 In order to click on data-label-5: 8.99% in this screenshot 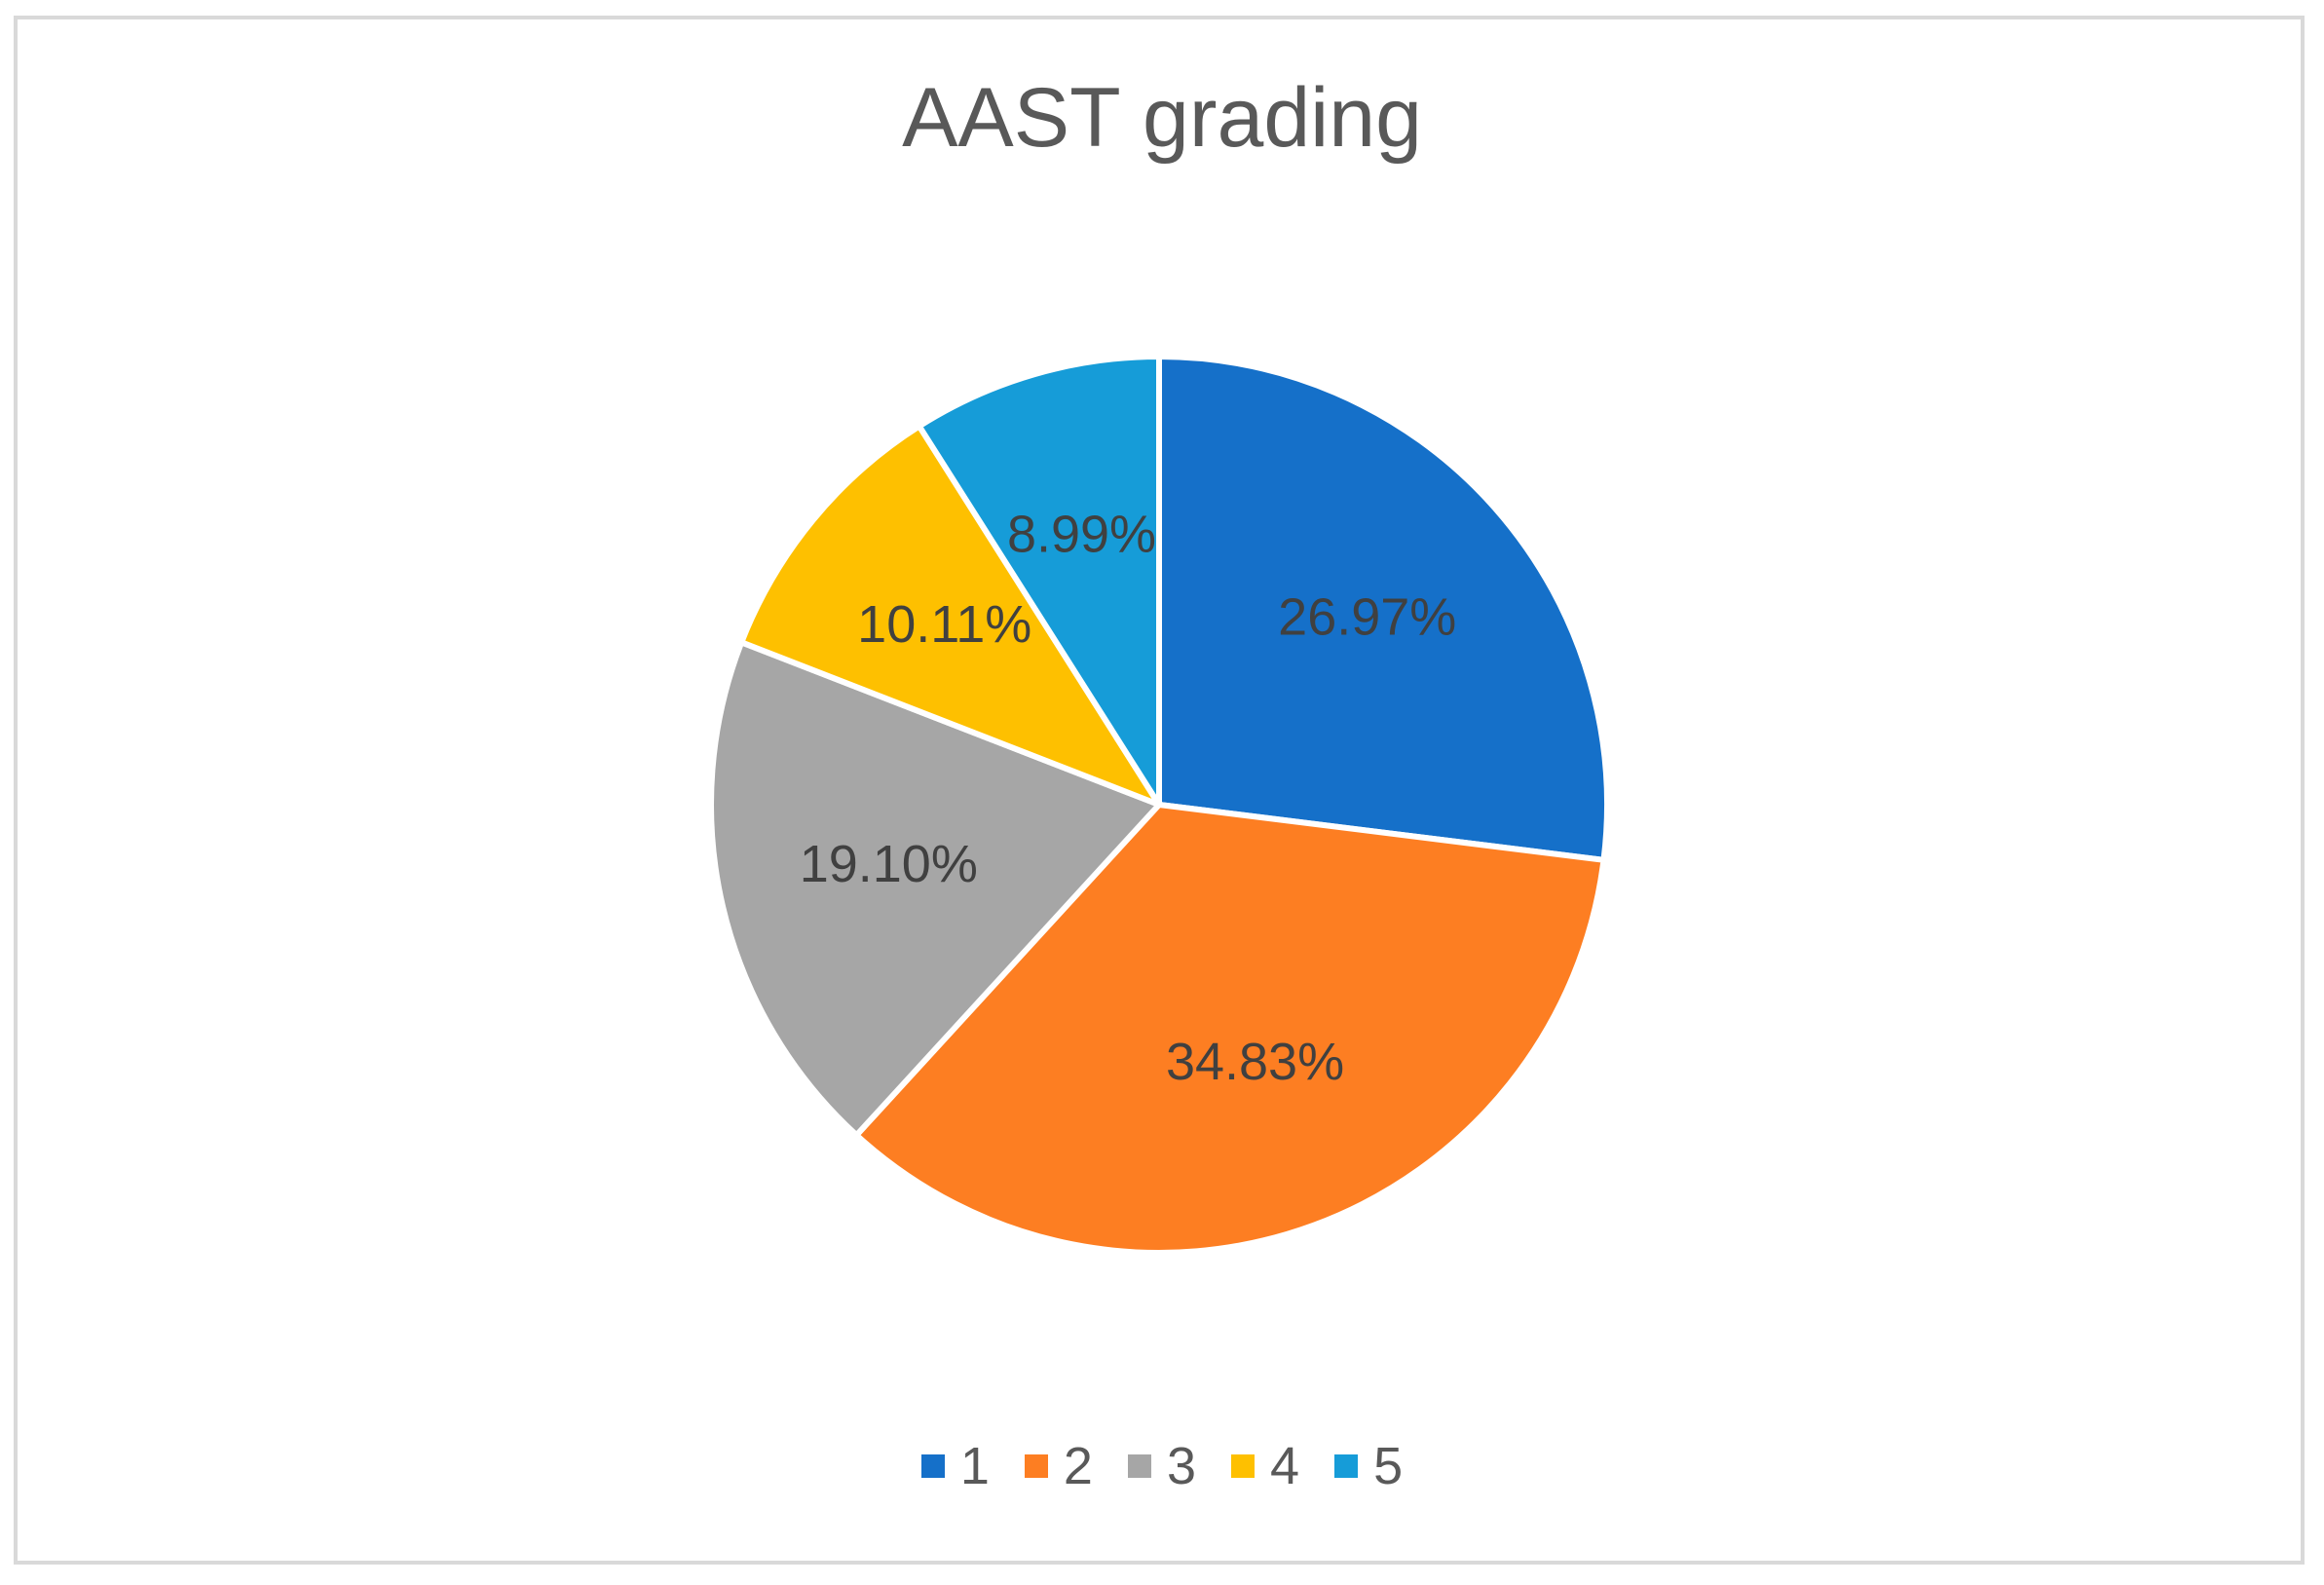, I will do `click(1081, 534)`.